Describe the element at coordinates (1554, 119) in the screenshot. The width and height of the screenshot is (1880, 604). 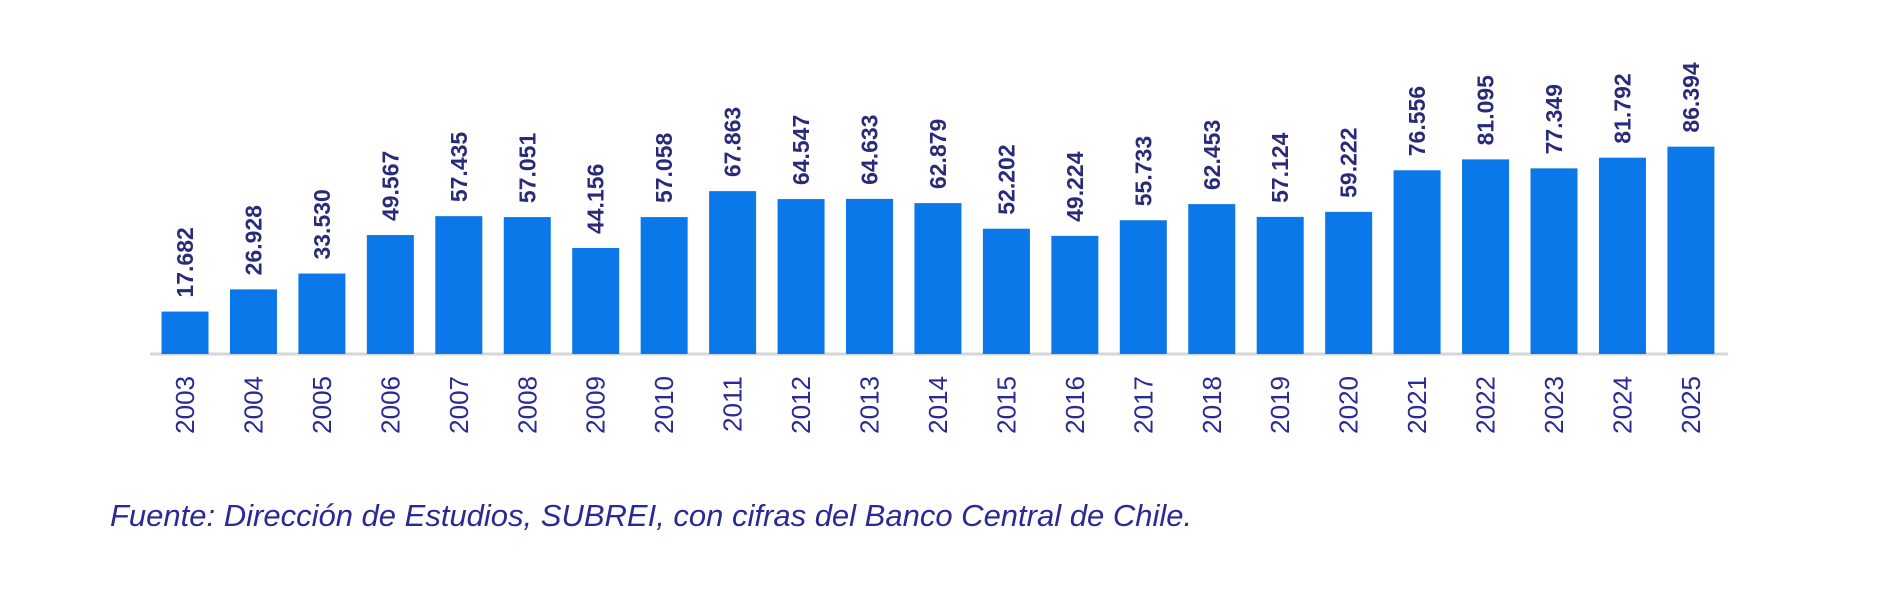
I see `value-label: 77.349` at that location.